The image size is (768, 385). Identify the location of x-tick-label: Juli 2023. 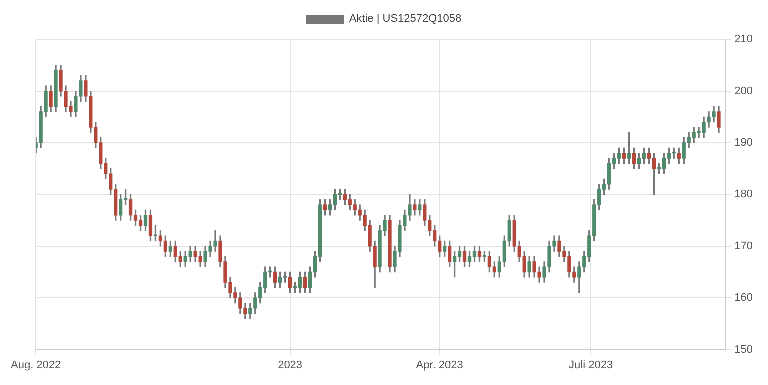
(591, 365).